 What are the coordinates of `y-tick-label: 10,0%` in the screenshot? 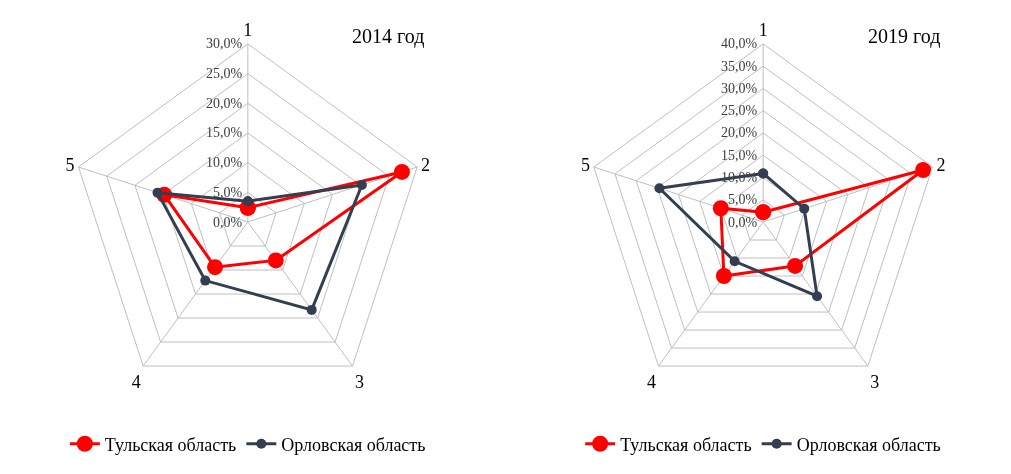 It's located at (224, 162).